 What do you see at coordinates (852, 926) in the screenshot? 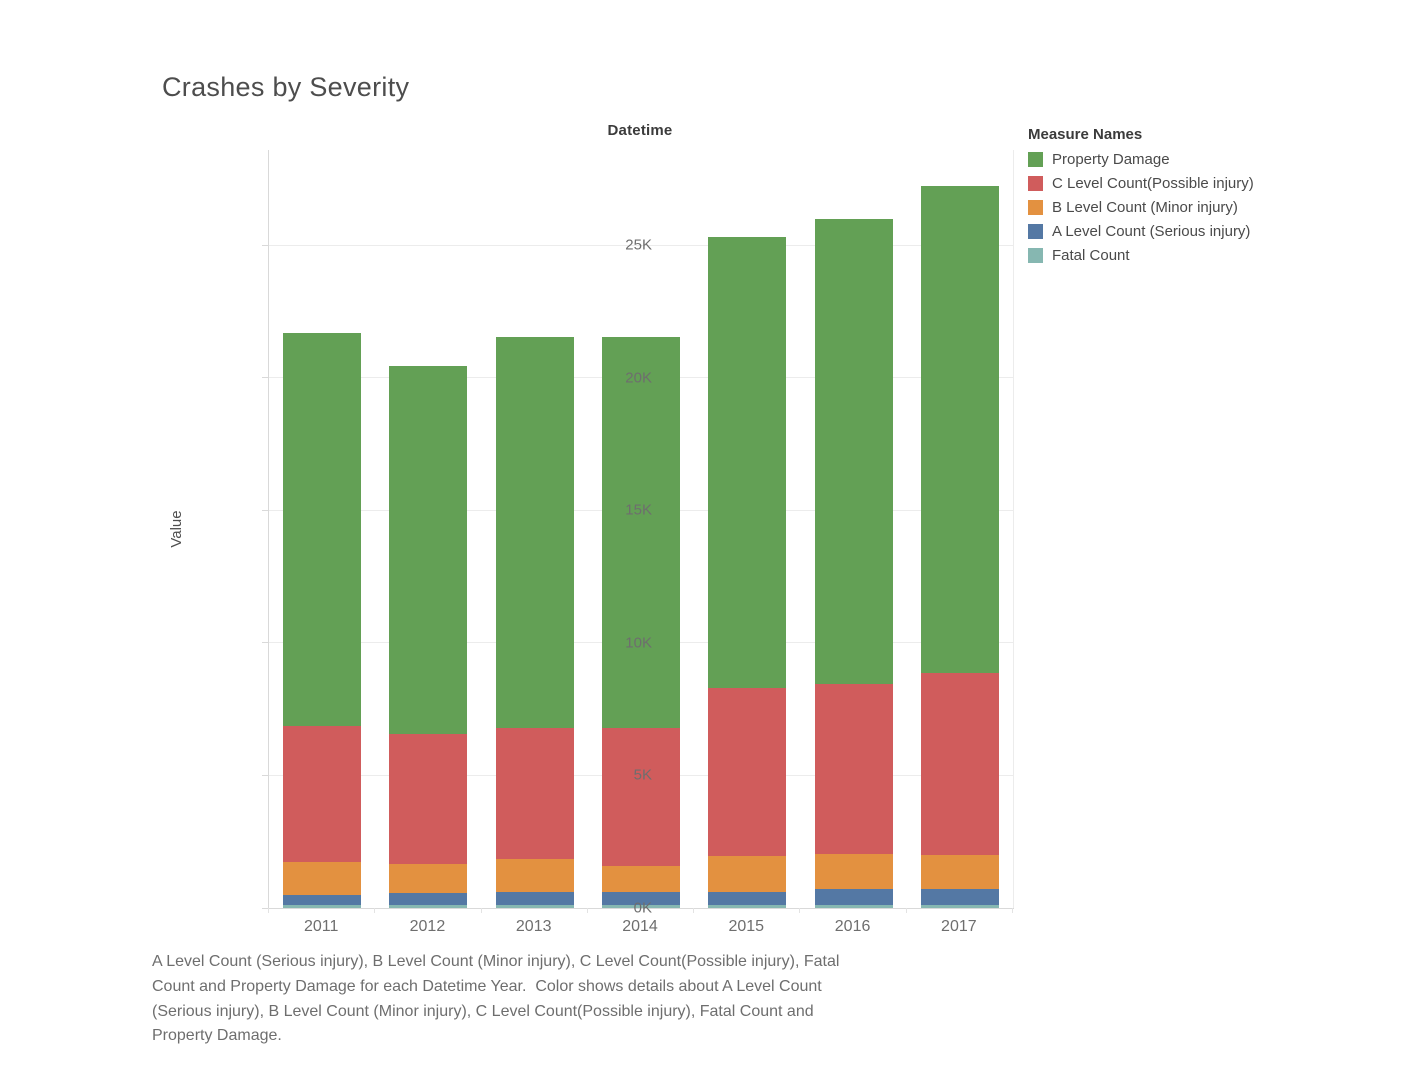
I see `x-tick-label: 2016` at bounding box center [852, 926].